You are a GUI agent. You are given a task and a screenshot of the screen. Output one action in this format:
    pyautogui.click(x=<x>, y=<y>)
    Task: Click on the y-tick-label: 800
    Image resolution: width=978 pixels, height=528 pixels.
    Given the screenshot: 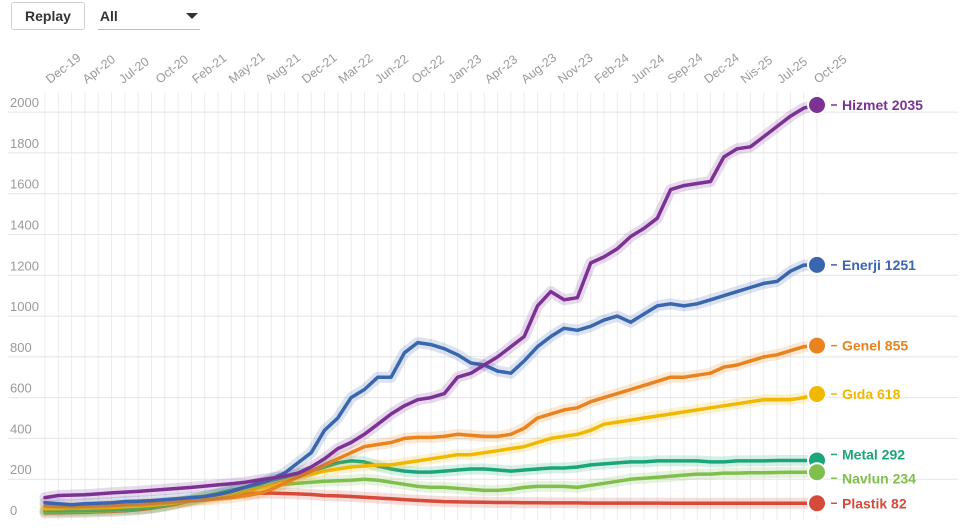 What is the action you would take?
    pyautogui.click(x=21, y=347)
    